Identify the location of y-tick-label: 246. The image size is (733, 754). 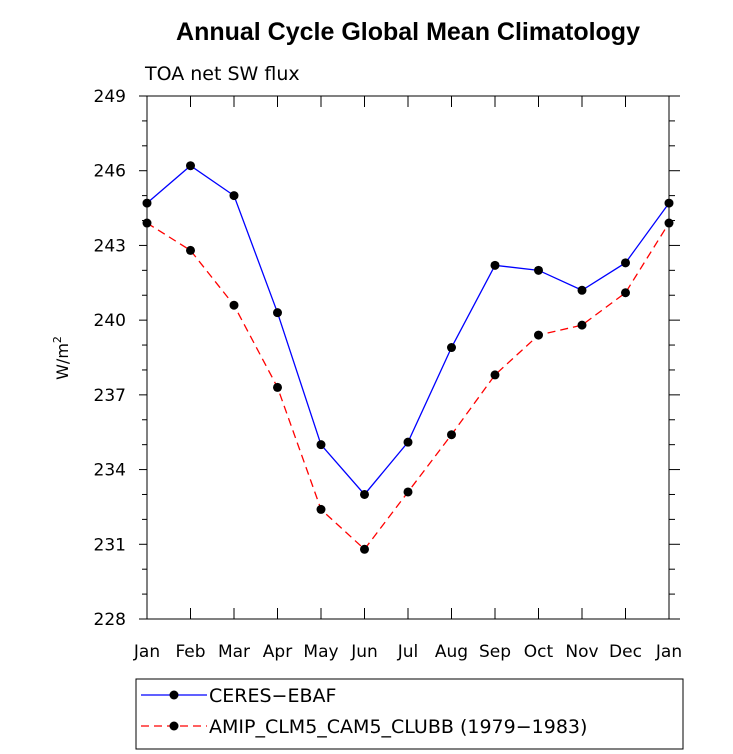
(110, 172).